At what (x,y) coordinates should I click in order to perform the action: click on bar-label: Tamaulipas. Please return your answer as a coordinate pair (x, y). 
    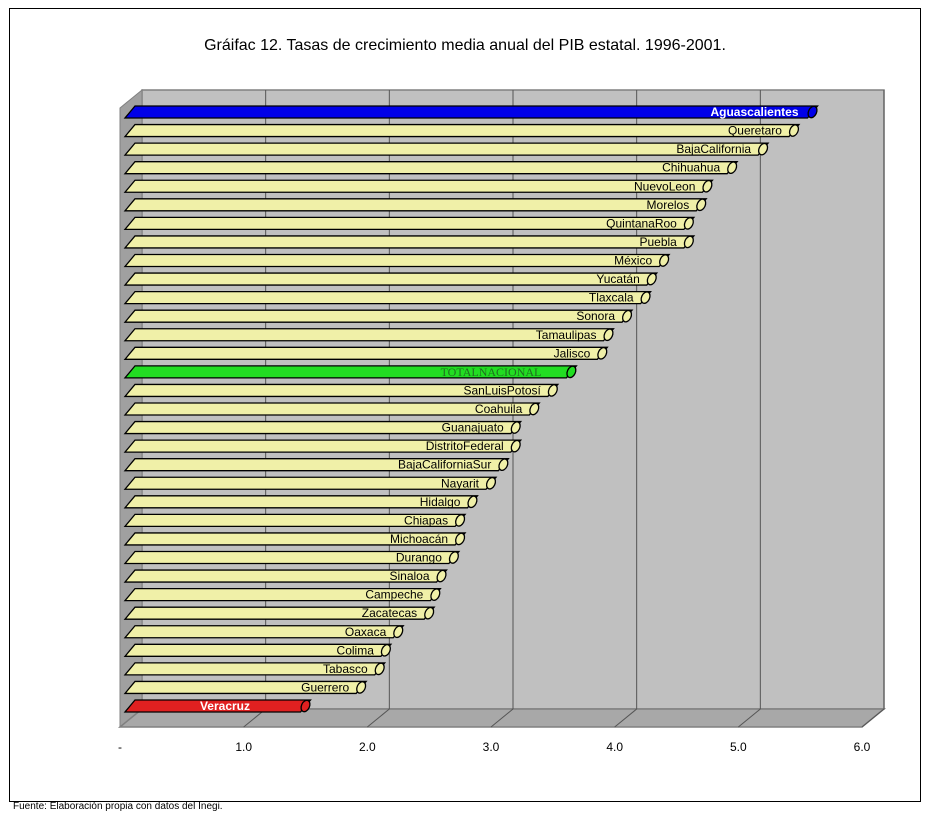
    Looking at the image, I should click on (566, 335).